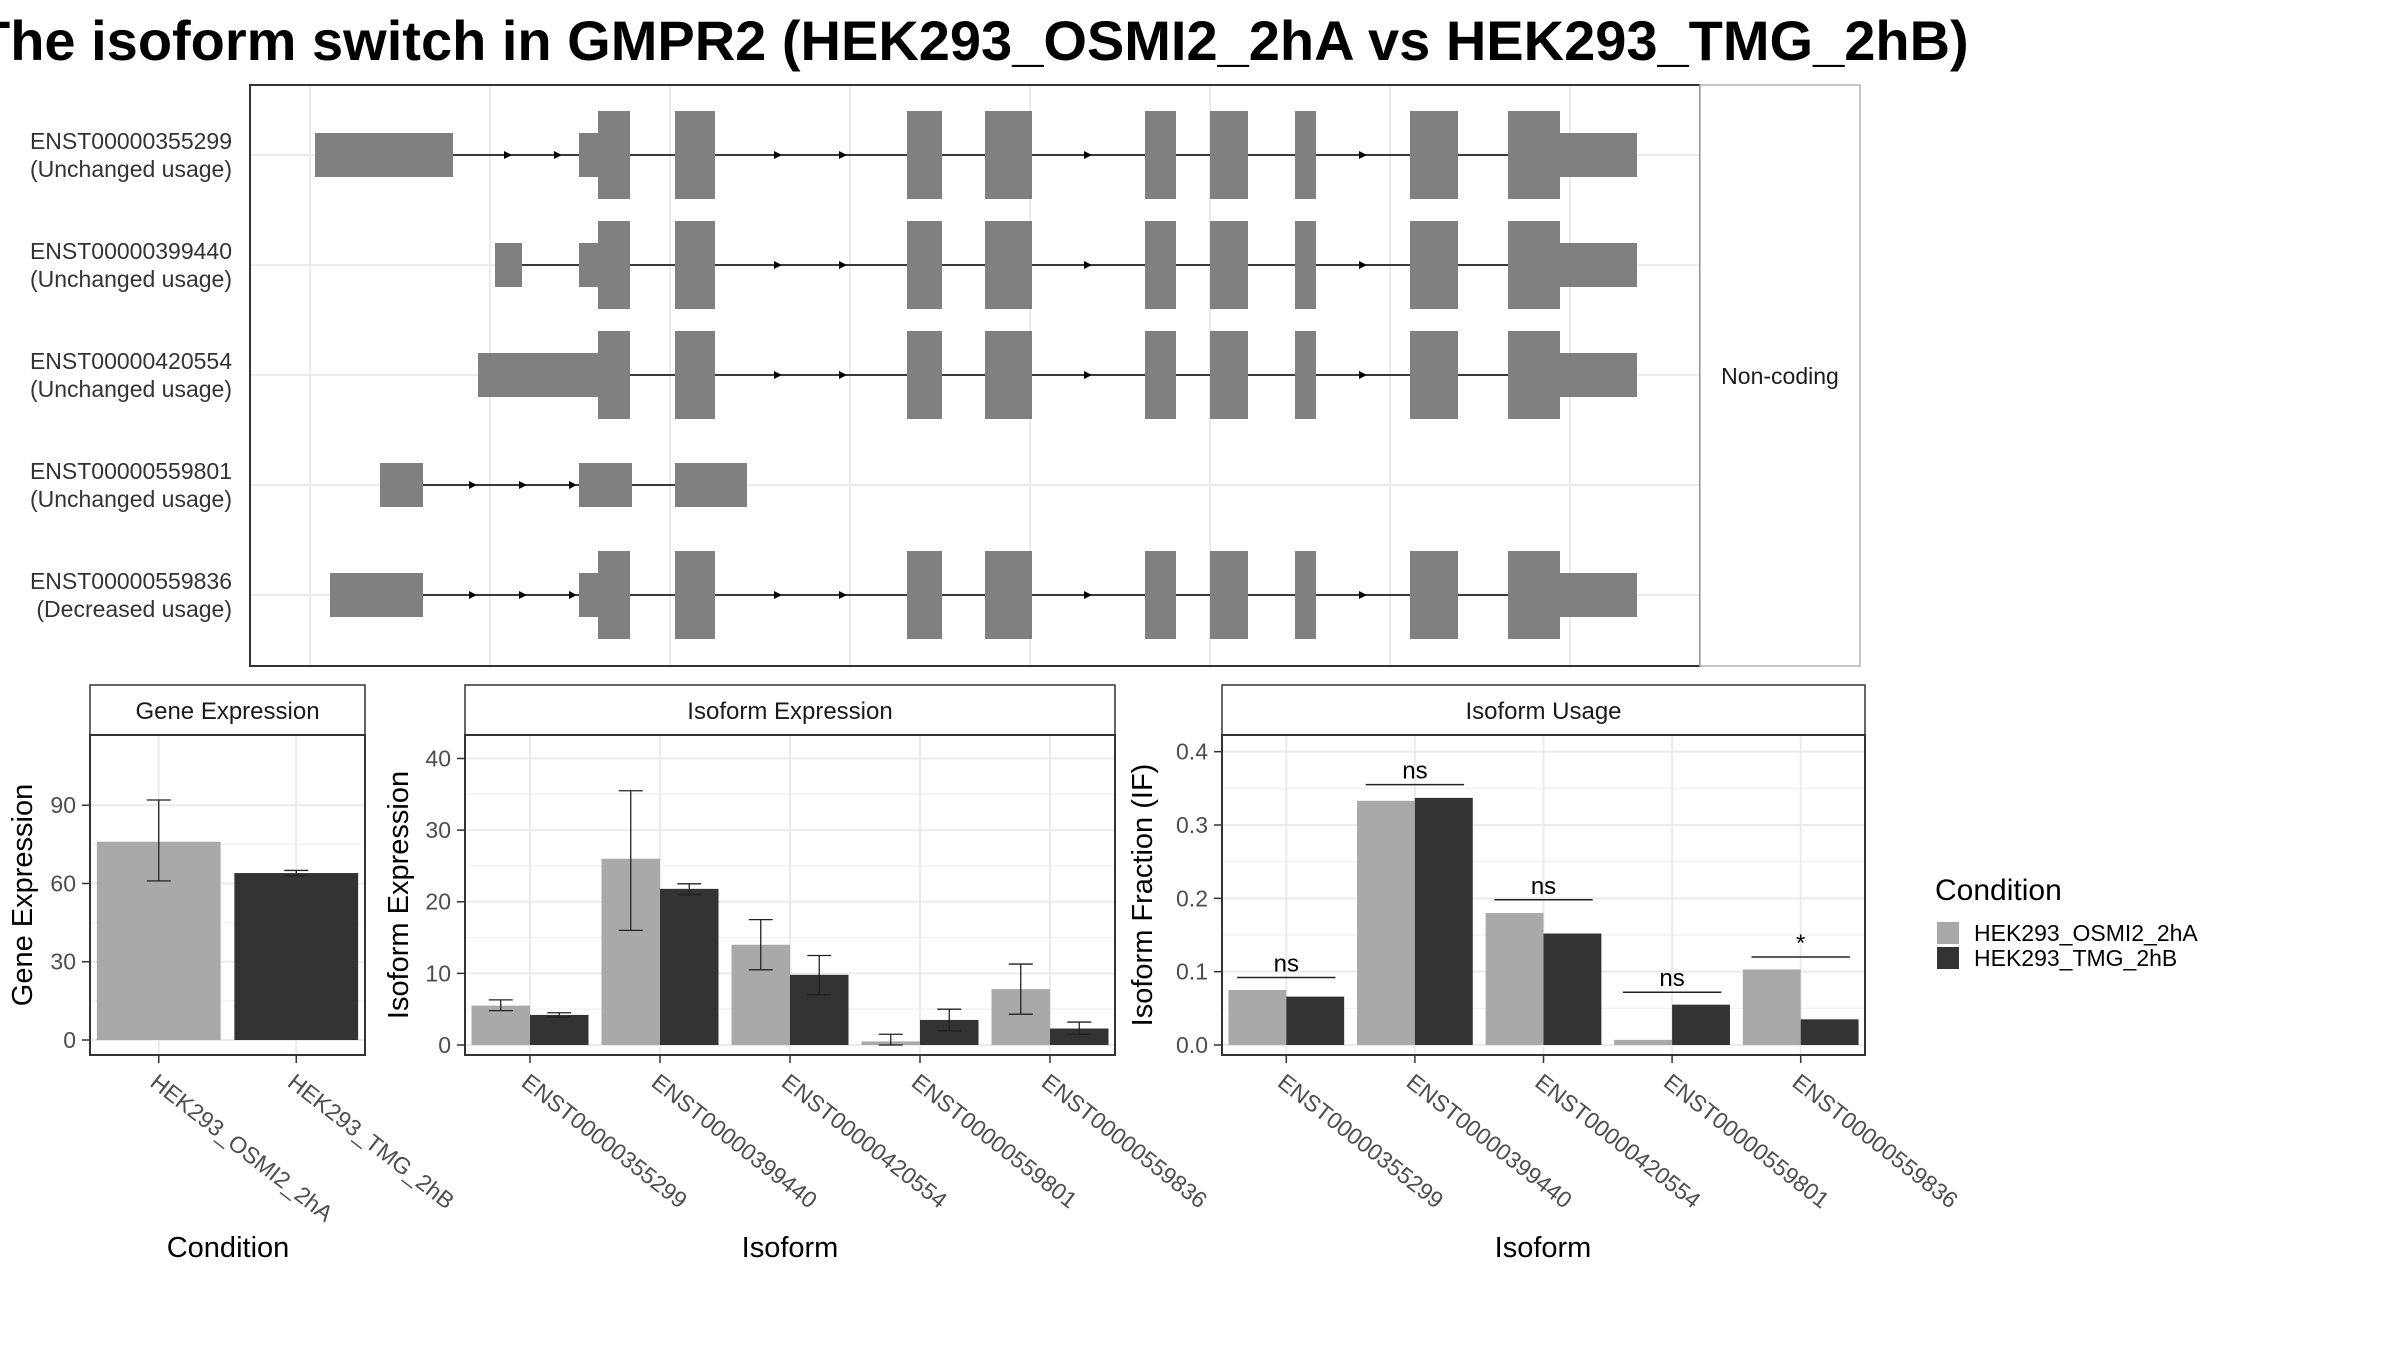 The height and width of the screenshot is (1350, 2400). I want to click on panel-title: Gene Expression, so click(227, 711).